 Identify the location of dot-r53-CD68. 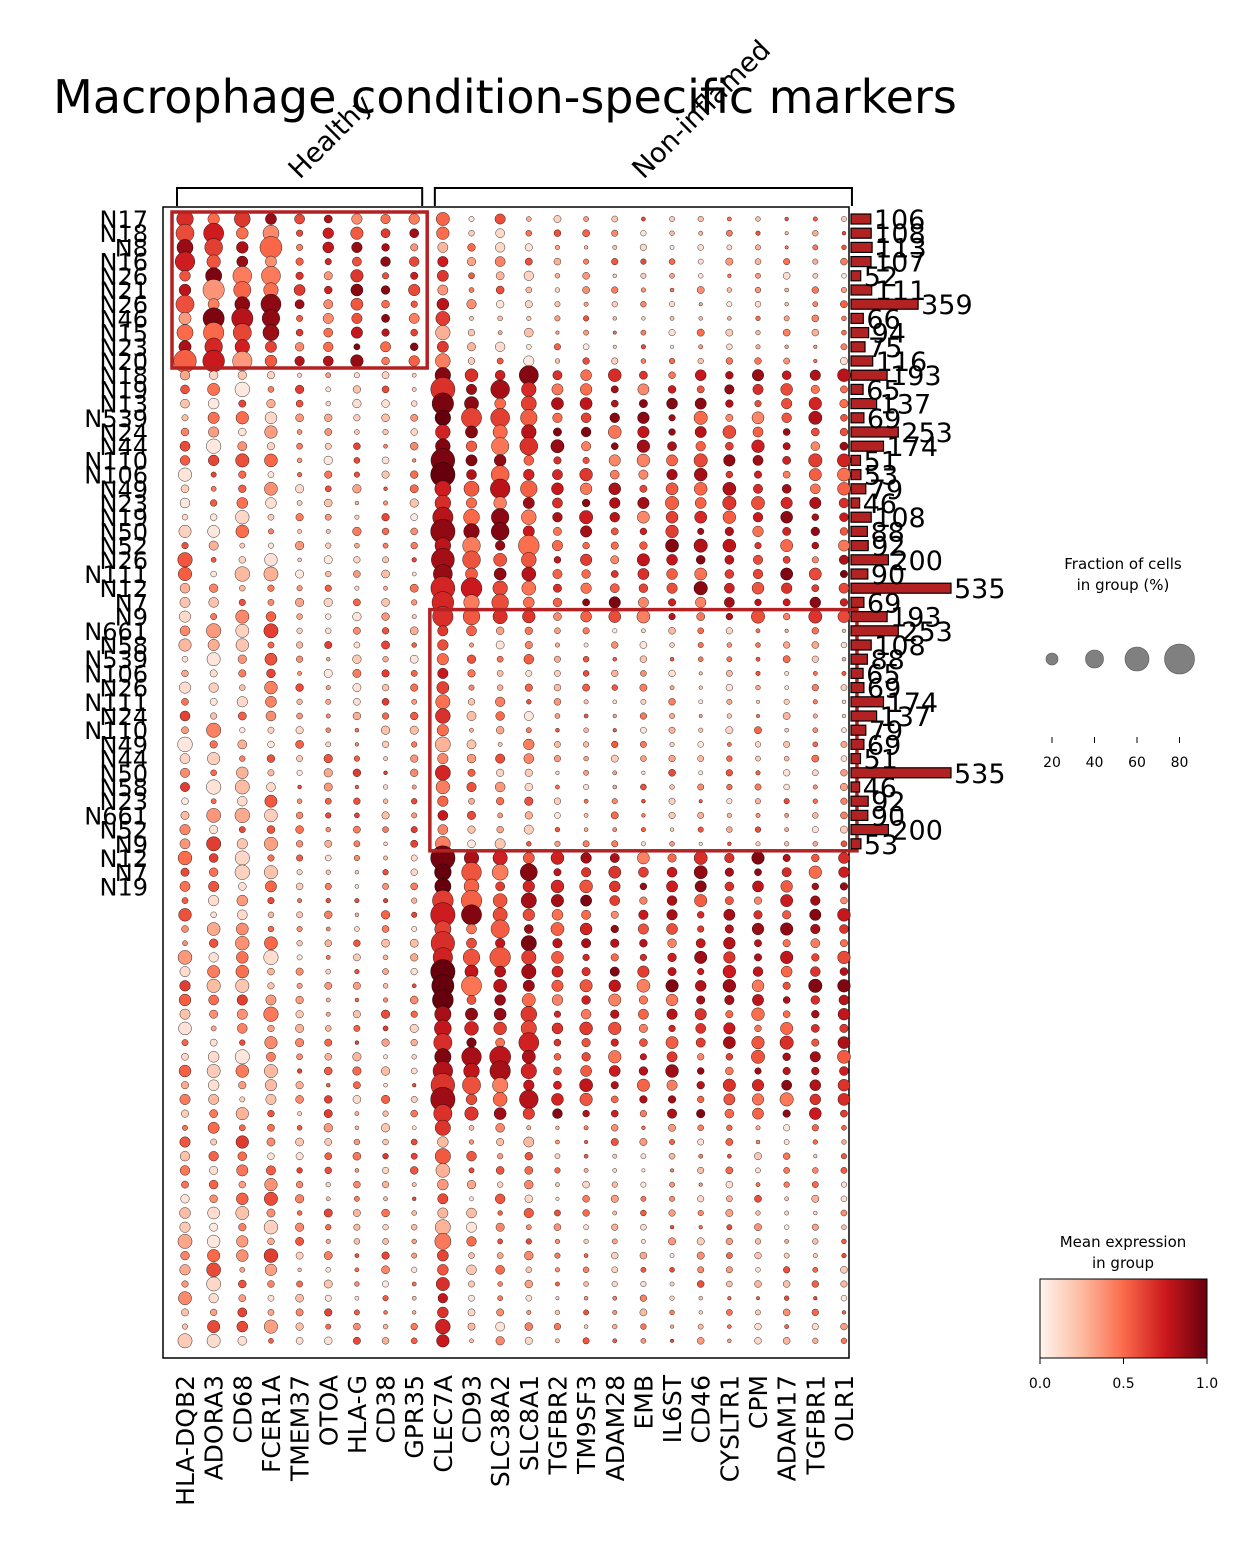
(242, 971).